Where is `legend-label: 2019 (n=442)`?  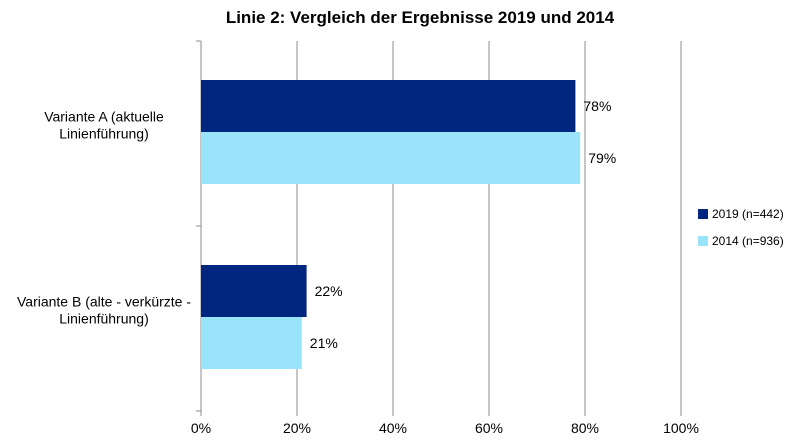
legend-label: 2019 (n=442) is located at coordinates (748, 214).